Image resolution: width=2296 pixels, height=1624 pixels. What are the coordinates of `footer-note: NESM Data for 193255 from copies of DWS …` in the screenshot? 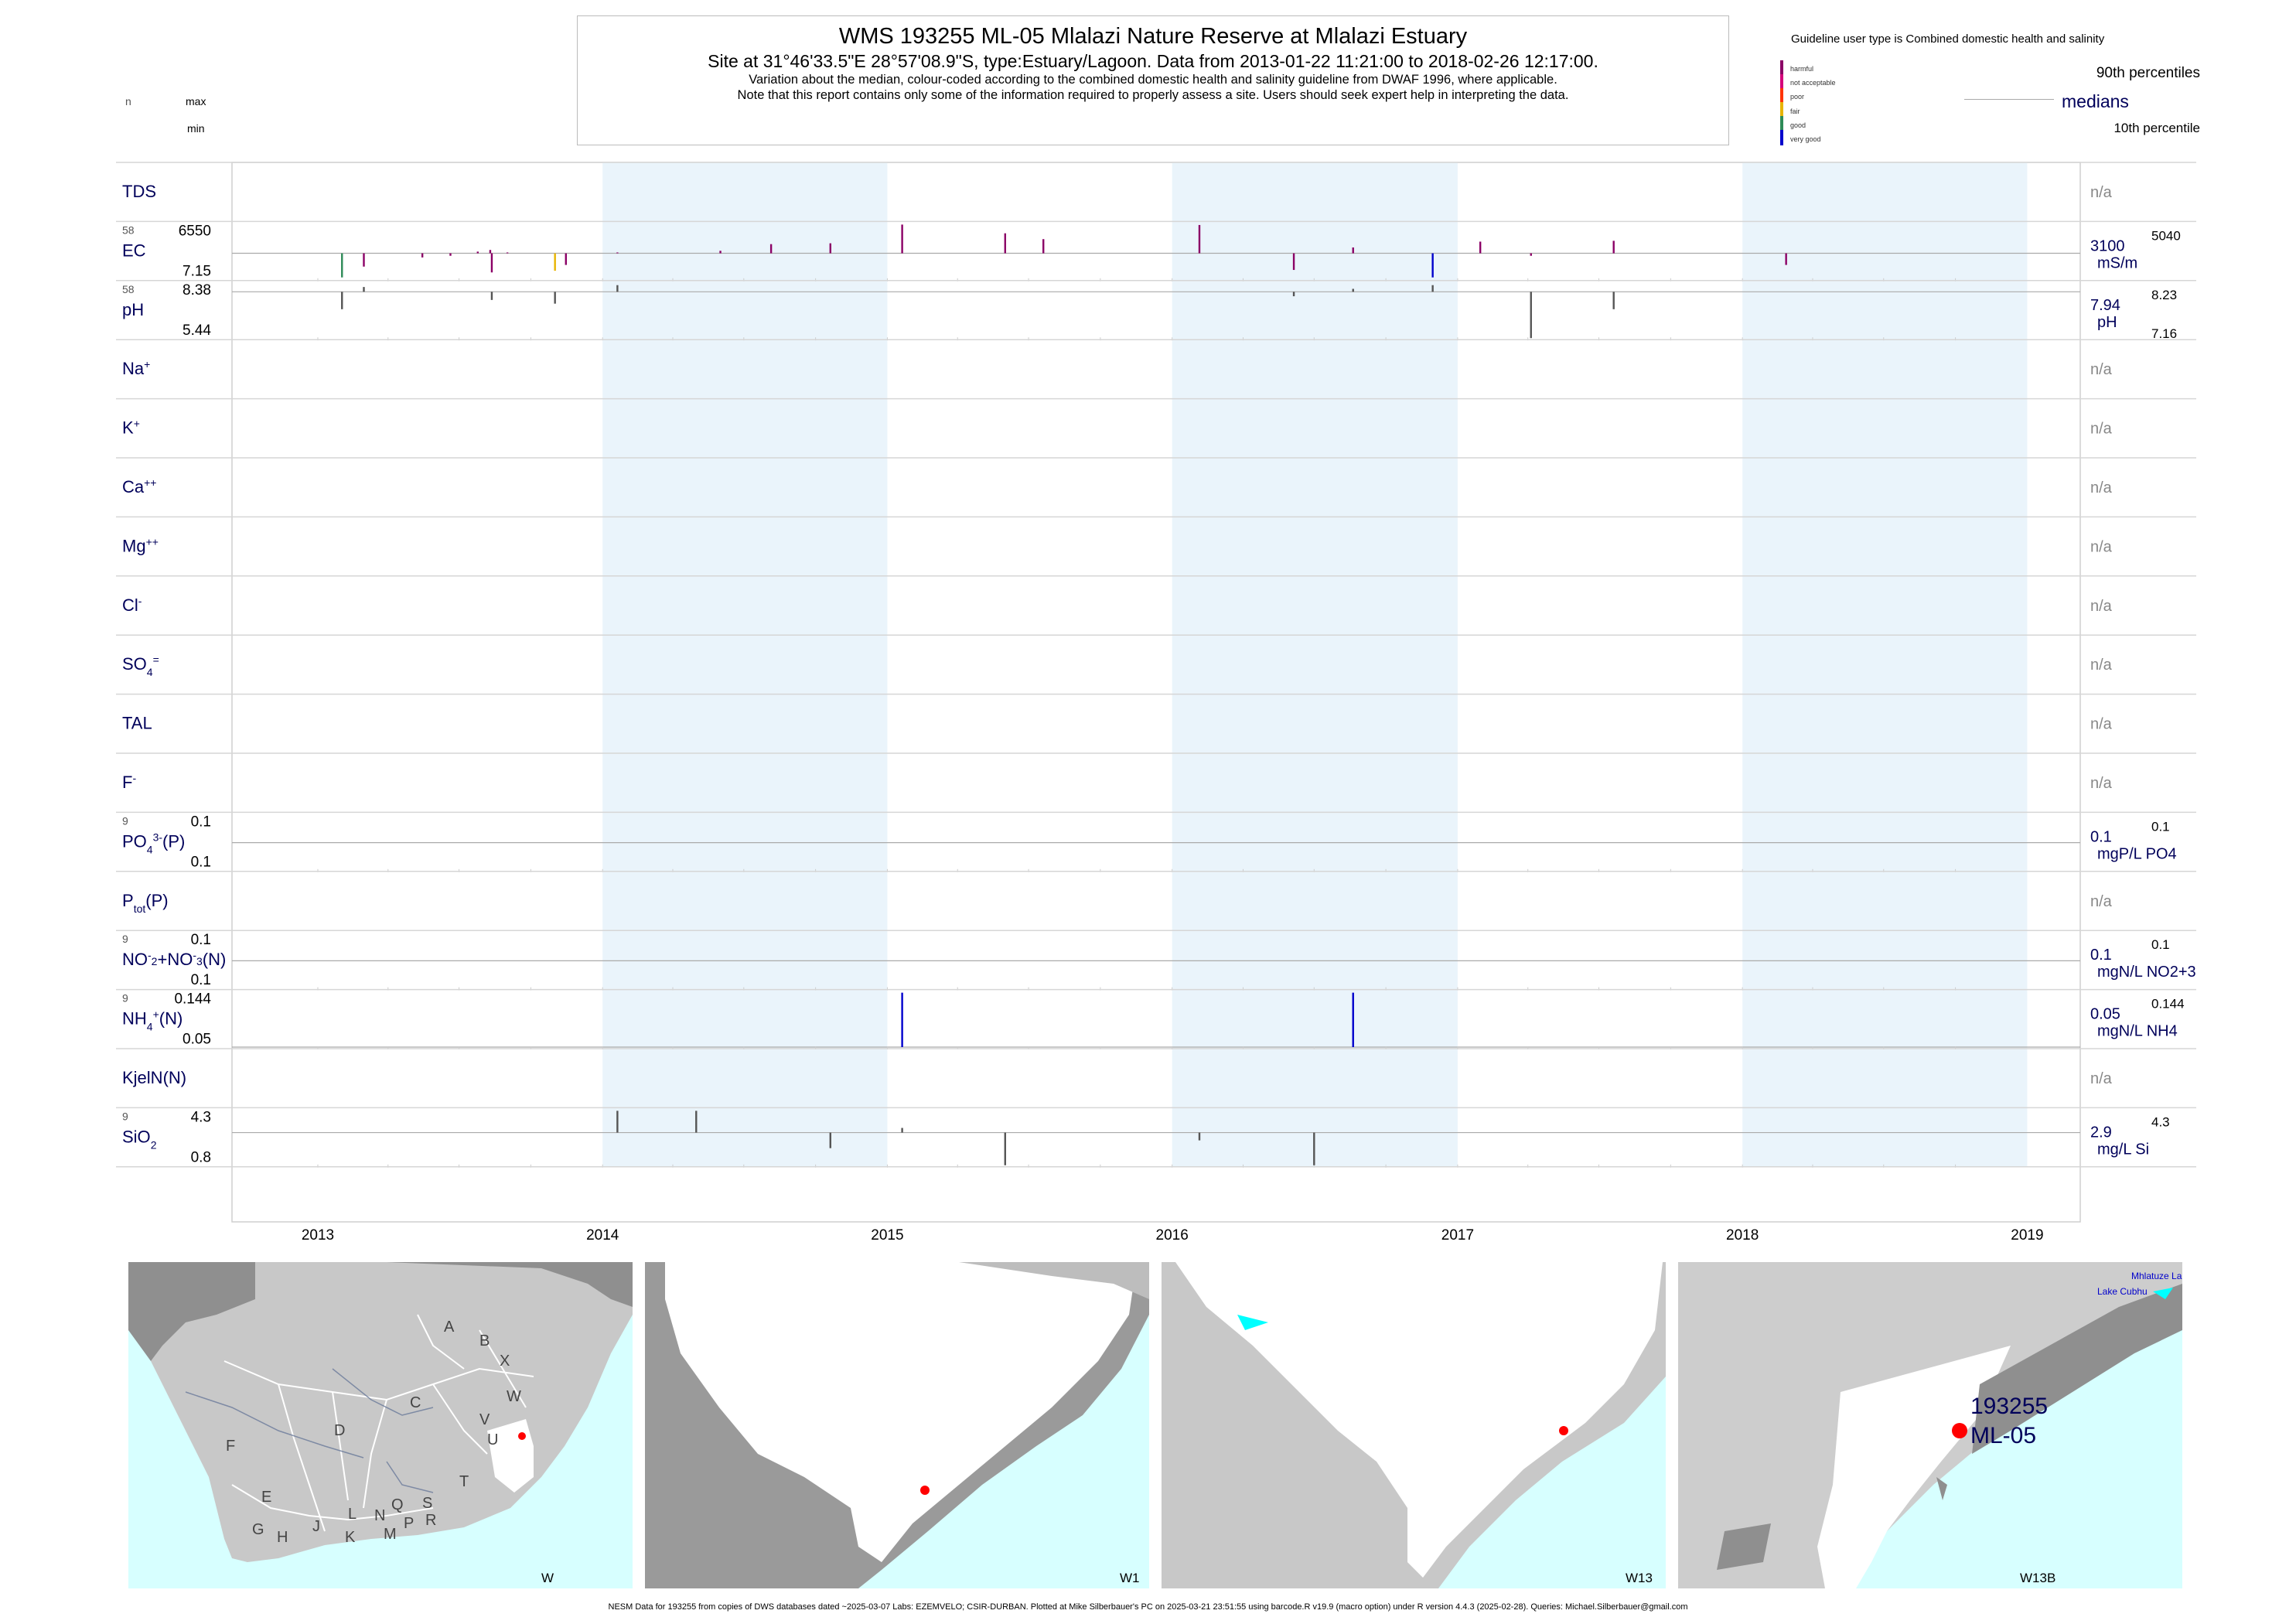 It's located at (1148, 1607).